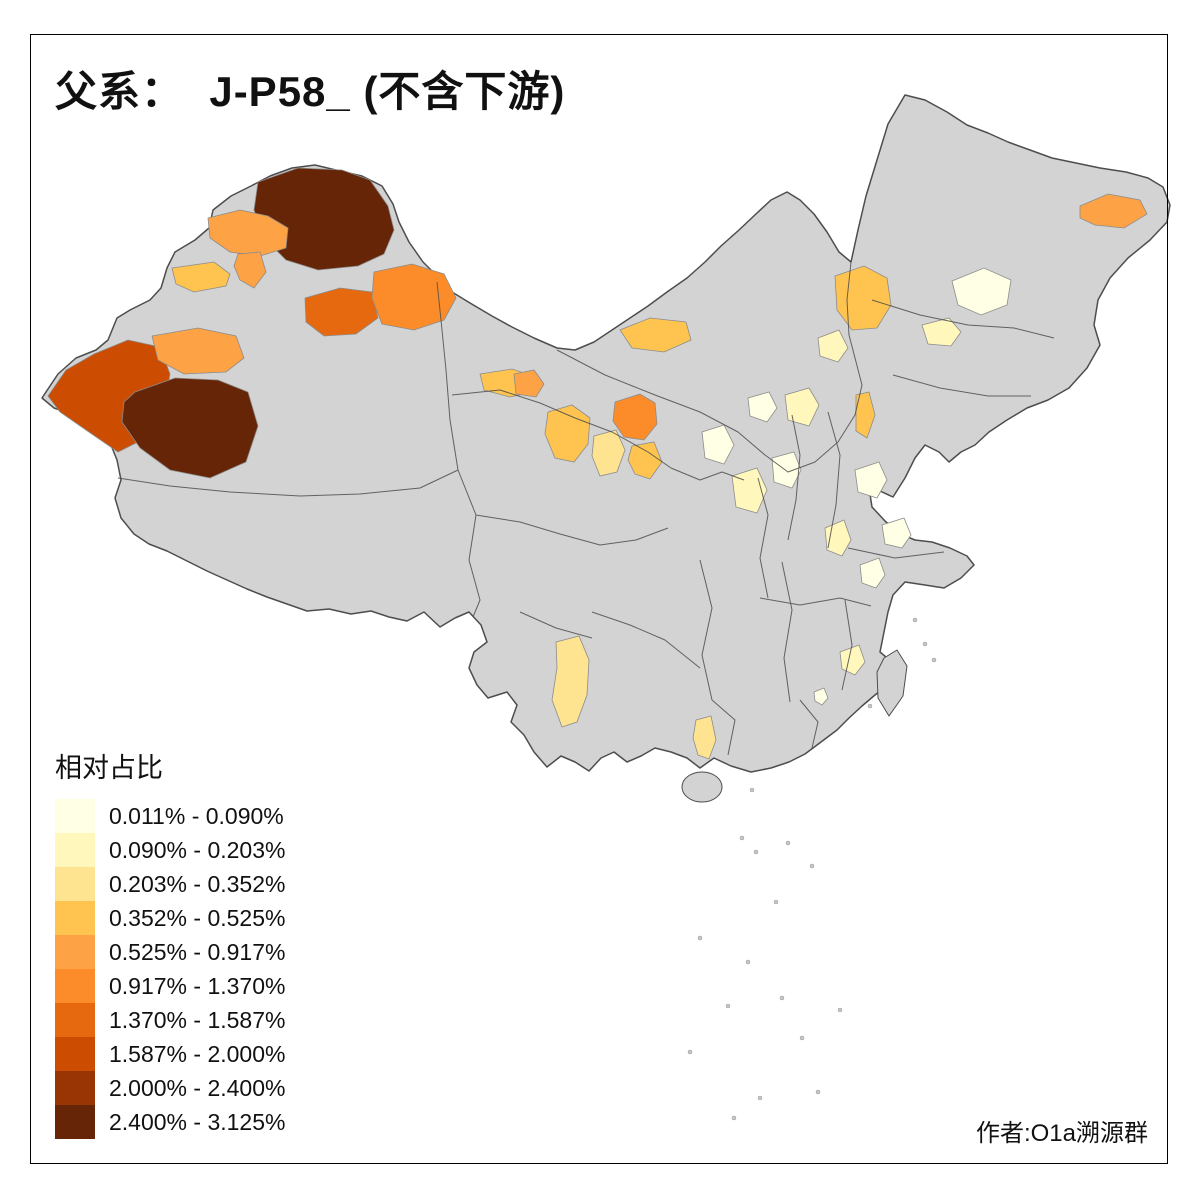  Describe the element at coordinates (762, 407) in the screenshot. I see `map-region-shanxi-north` at that location.